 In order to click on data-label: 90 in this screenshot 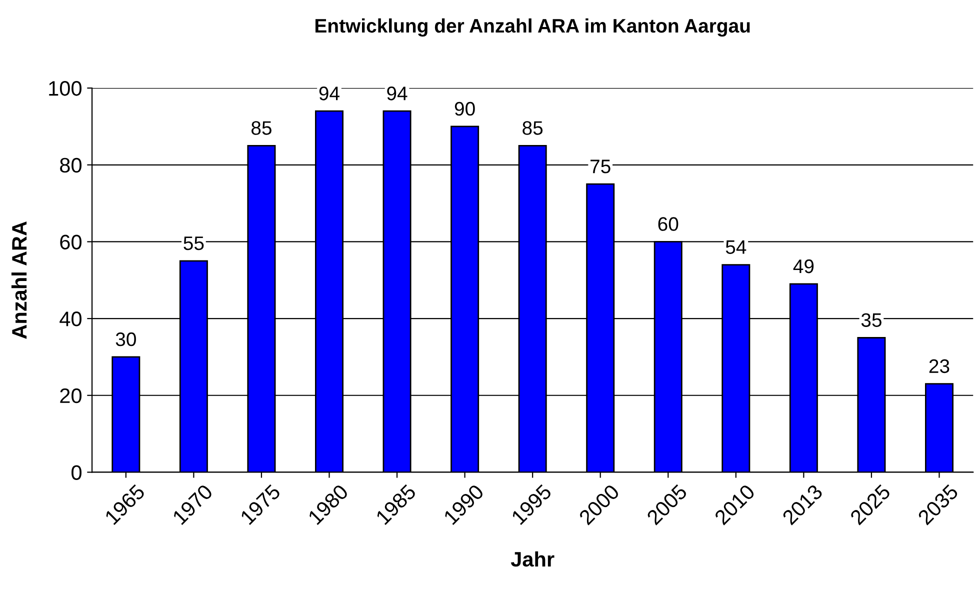, I will do `click(464, 109)`.